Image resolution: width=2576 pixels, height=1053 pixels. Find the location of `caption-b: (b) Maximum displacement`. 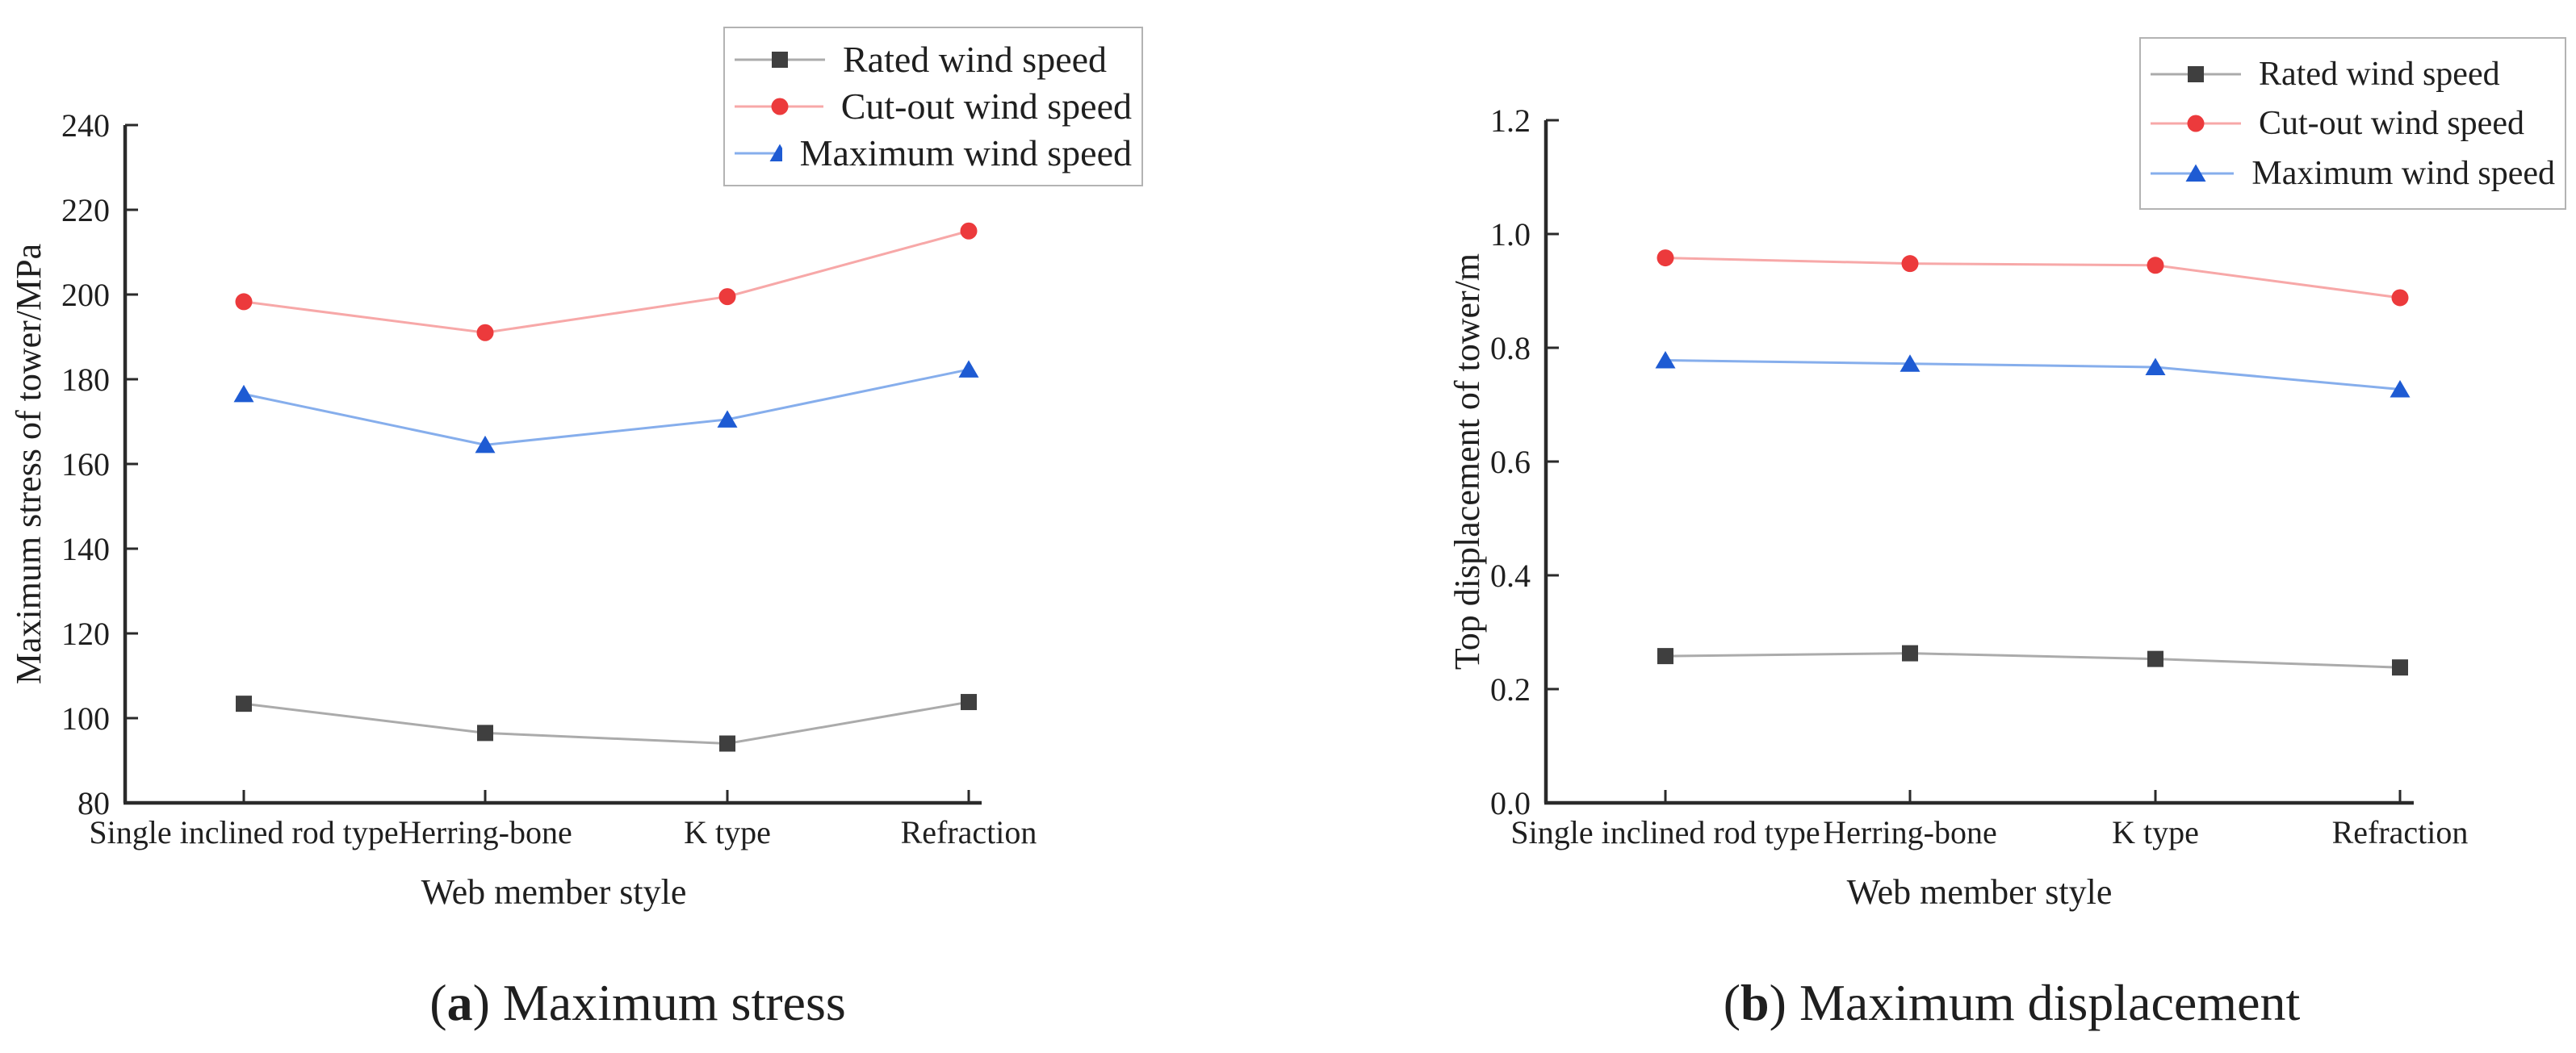

caption-b: (b) Maximum displacement is located at coordinates (2012, 1003).